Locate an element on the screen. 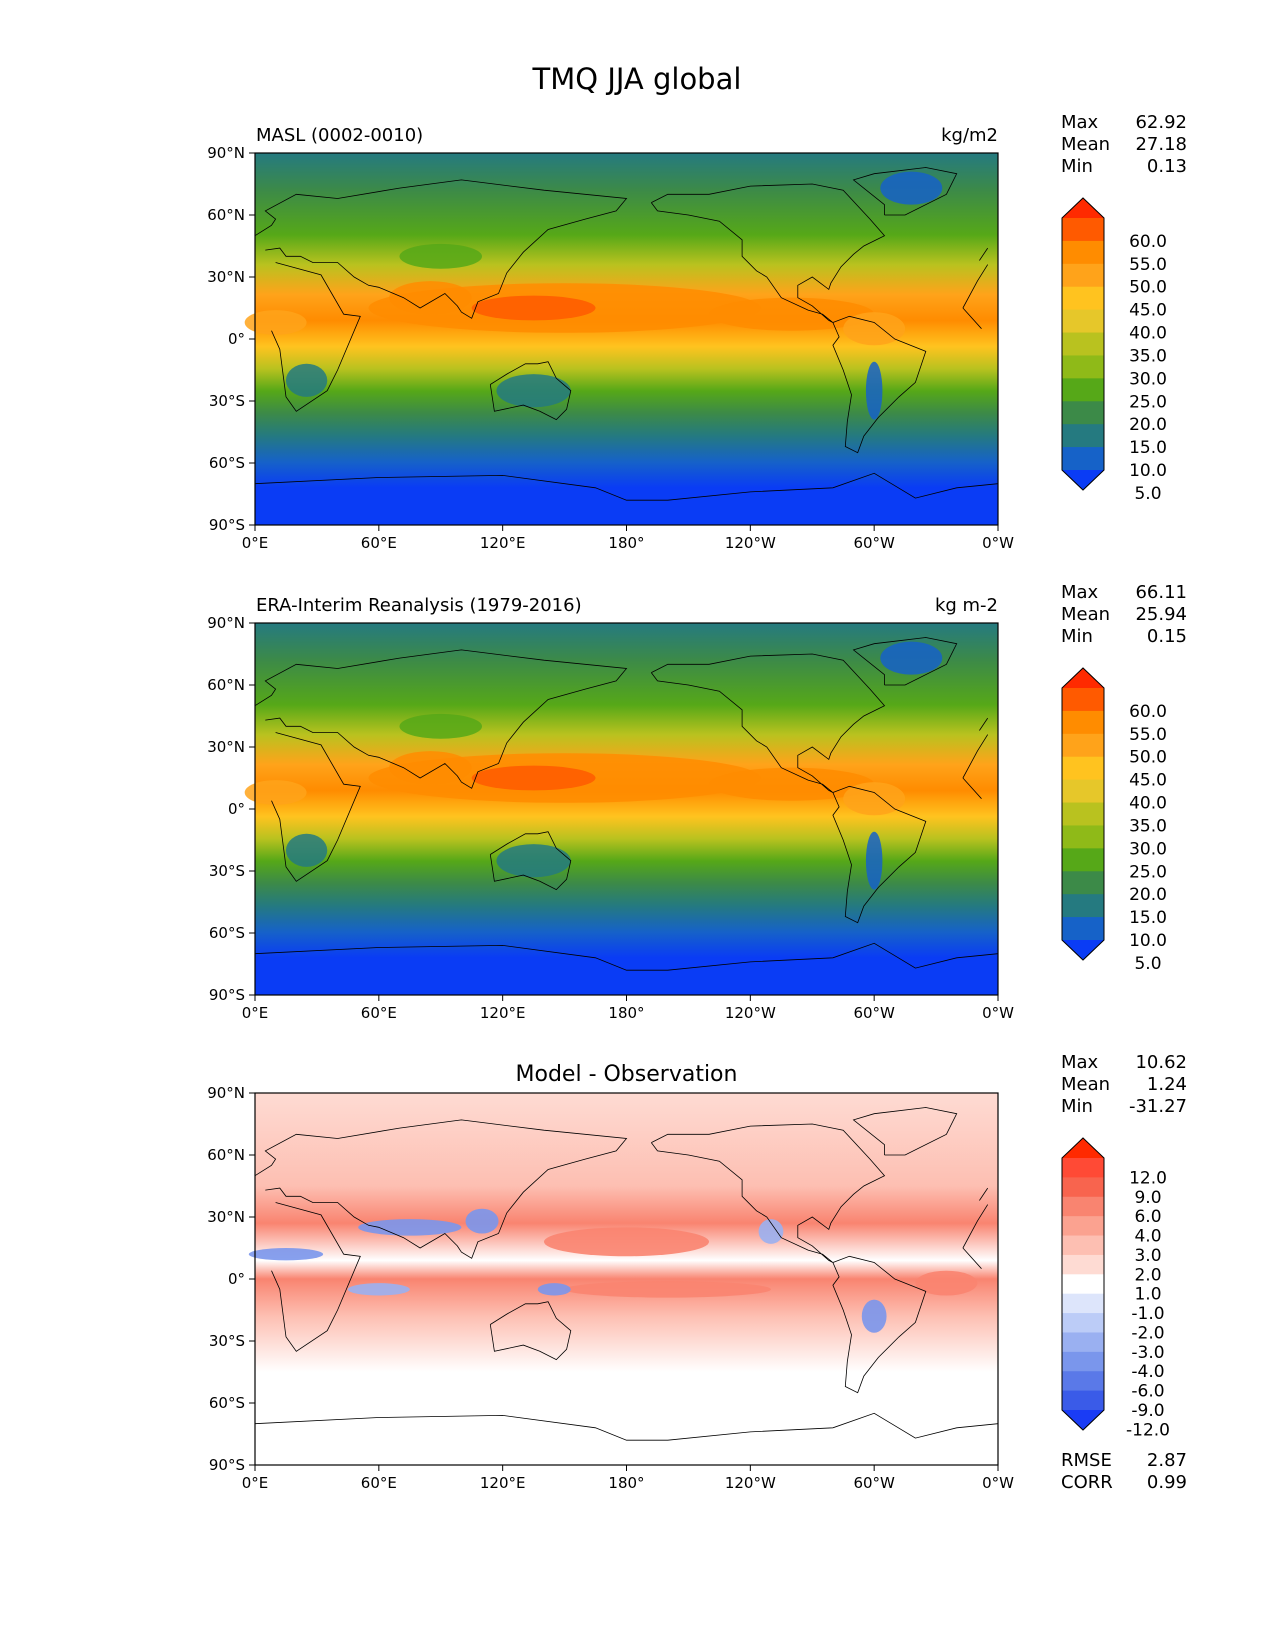 Image resolution: width=1275 pixels, height=1650 pixels. colorbar-extend-top is located at coordinates (1083, 208).